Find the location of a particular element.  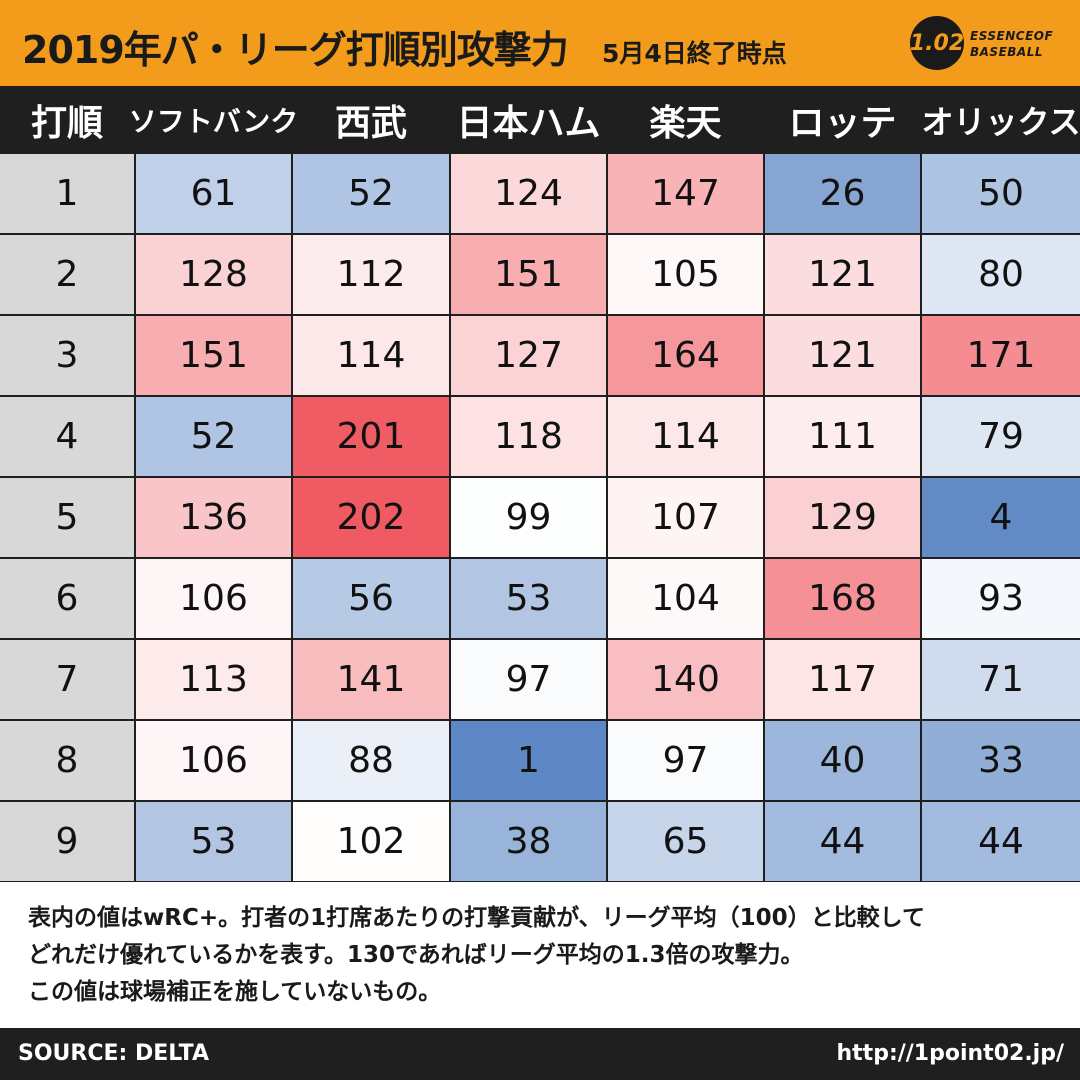

heatmap-value-cell: 128 is located at coordinates (213, 274).